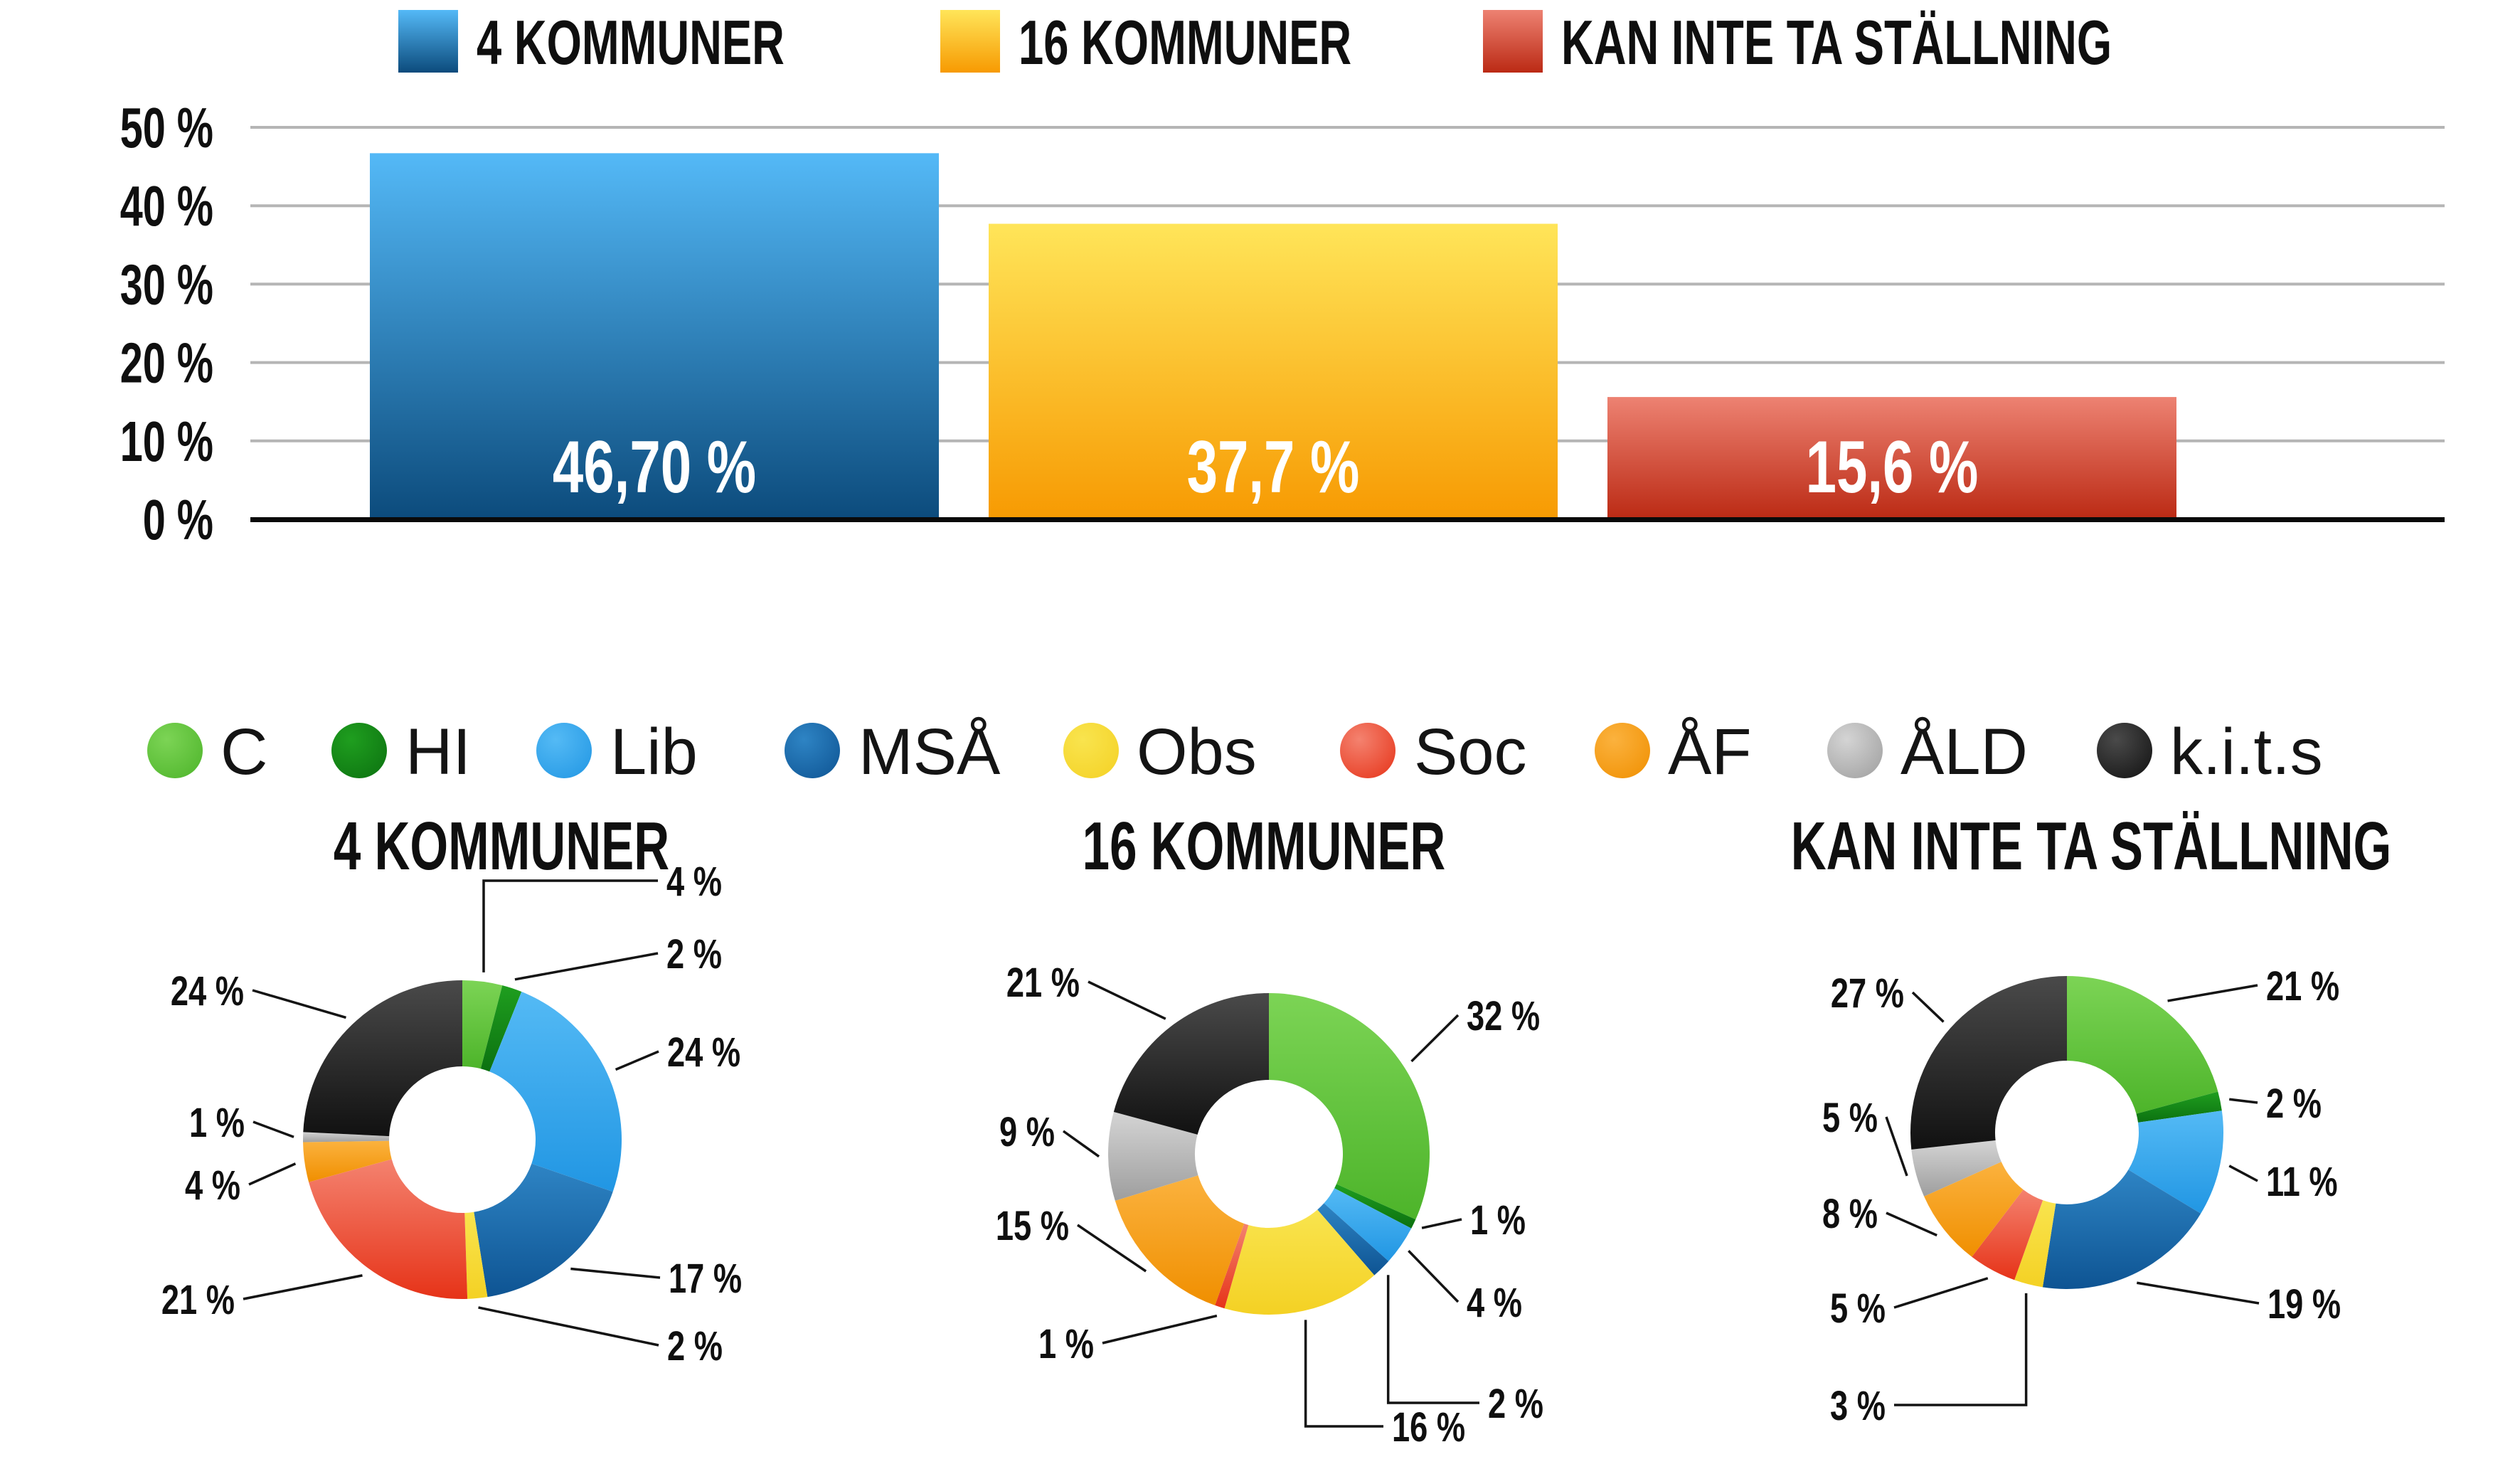 Image resolution: width=2520 pixels, height=1474 pixels. What do you see at coordinates (1858, 1407) in the screenshot?
I see `donut-percentage-label: 3 %` at bounding box center [1858, 1407].